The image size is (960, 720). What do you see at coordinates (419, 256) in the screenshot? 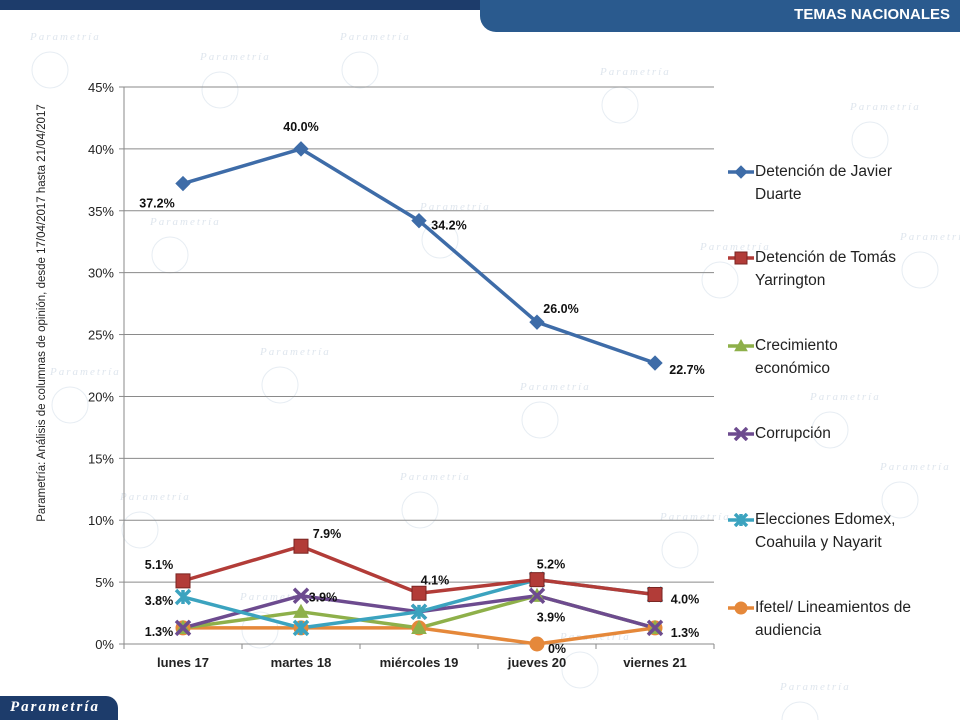
I see `series-line` at bounding box center [419, 256].